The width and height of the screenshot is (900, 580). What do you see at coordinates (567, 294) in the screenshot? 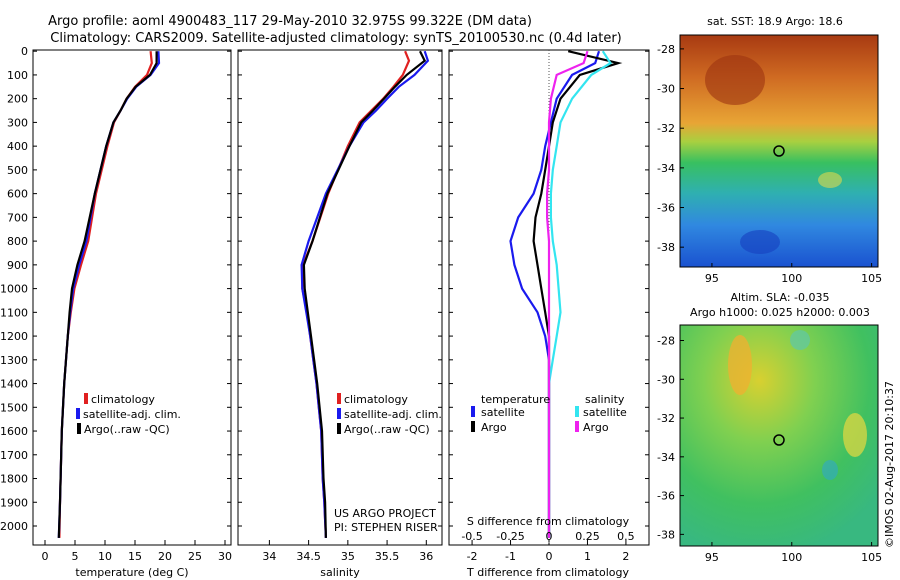
I see `series-line-salinity-argo` at bounding box center [567, 294].